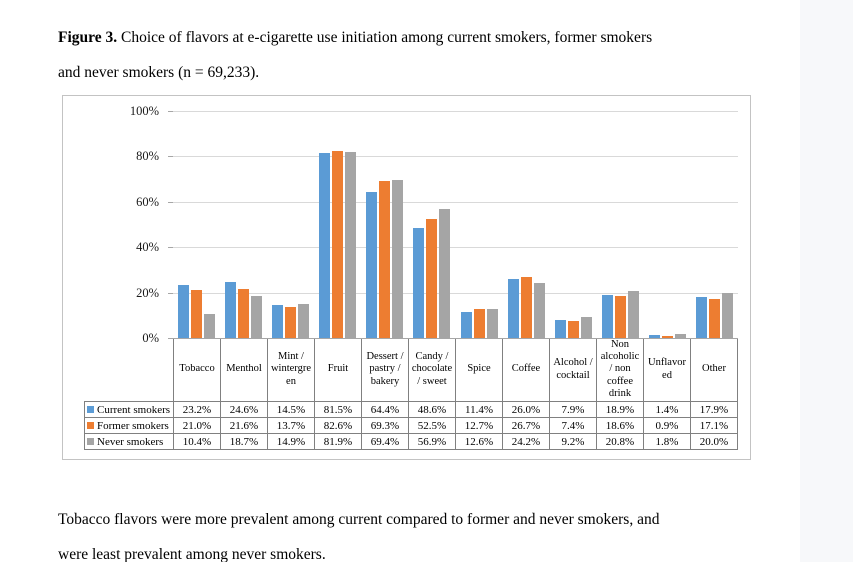 This screenshot has width=853, height=562. I want to click on value-cell: 82.6%, so click(338, 425).